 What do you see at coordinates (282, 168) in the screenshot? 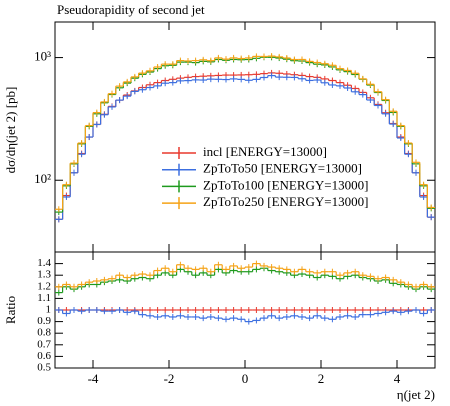
I see `legend-label: ZpToTo50 [ENERGY=13000]` at bounding box center [282, 168].